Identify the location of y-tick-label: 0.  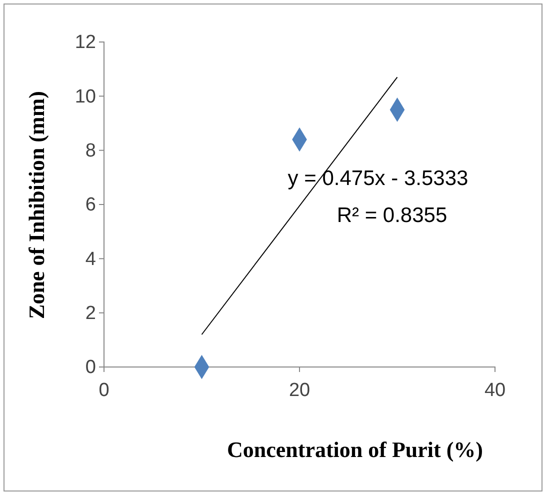
(90, 367).